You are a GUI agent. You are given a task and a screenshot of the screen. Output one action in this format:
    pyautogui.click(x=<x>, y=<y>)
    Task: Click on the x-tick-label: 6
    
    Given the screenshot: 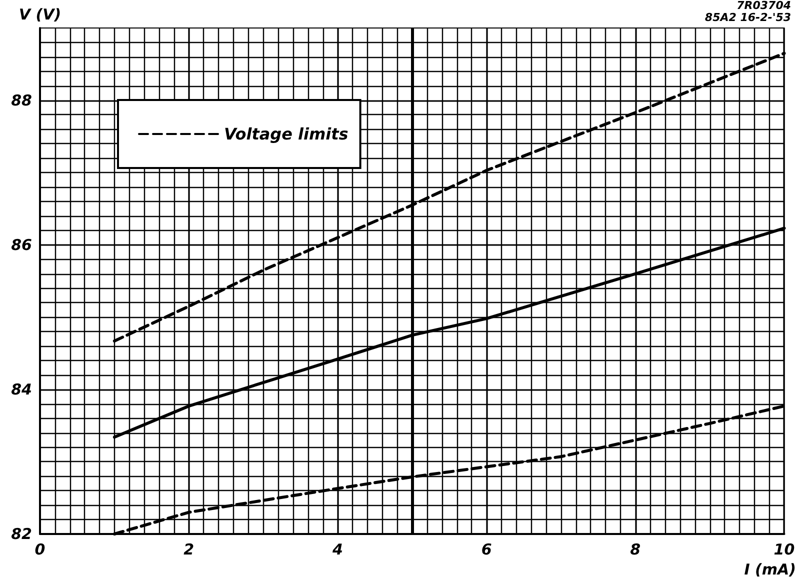 What is the action you would take?
    pyautogui.click(x=486, y=549)
    